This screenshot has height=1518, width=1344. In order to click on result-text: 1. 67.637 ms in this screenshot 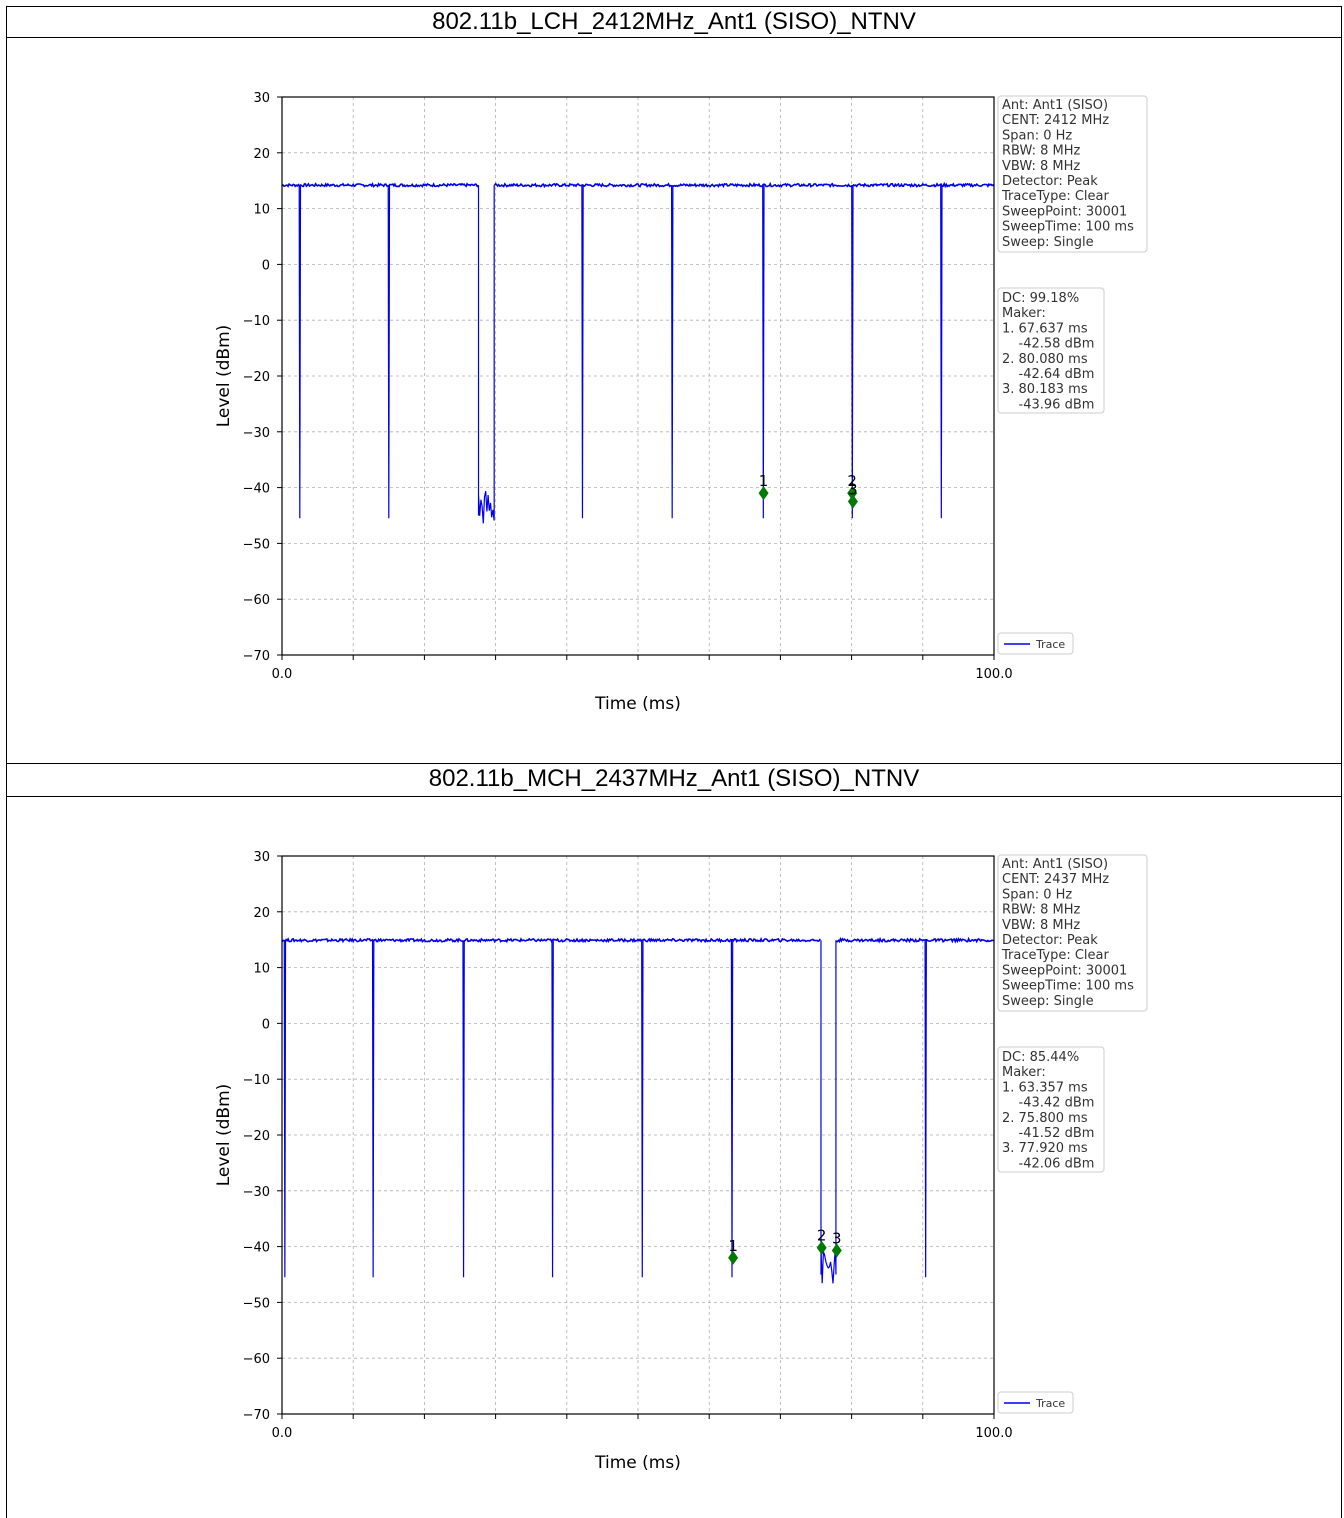, I will do `click(1045, 328)`.